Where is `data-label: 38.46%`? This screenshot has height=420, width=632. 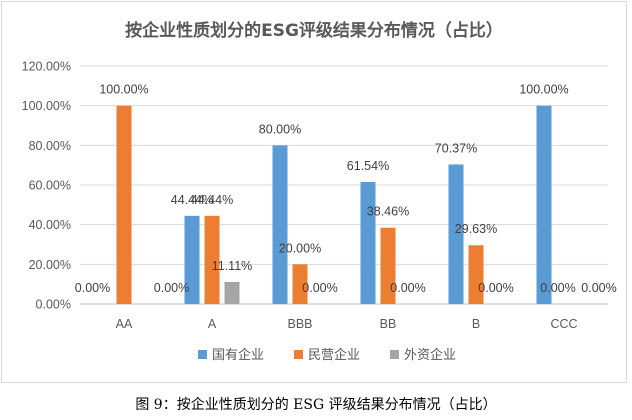 data-label: 38.46% is located at coordinates (388, 212).